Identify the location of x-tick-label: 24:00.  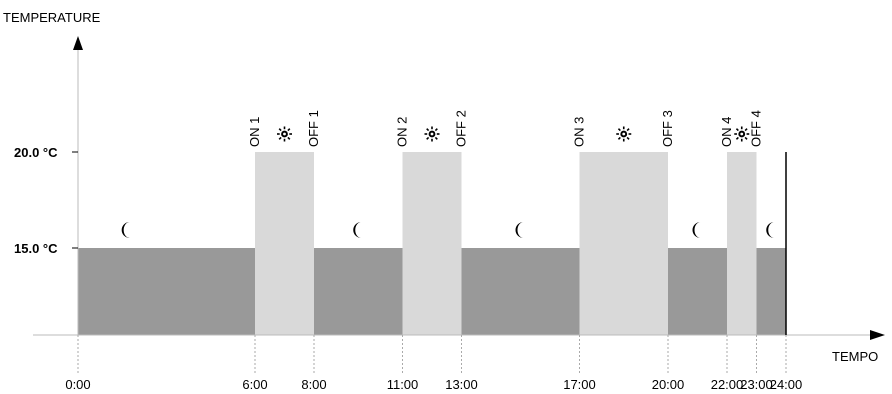
(786, 384).